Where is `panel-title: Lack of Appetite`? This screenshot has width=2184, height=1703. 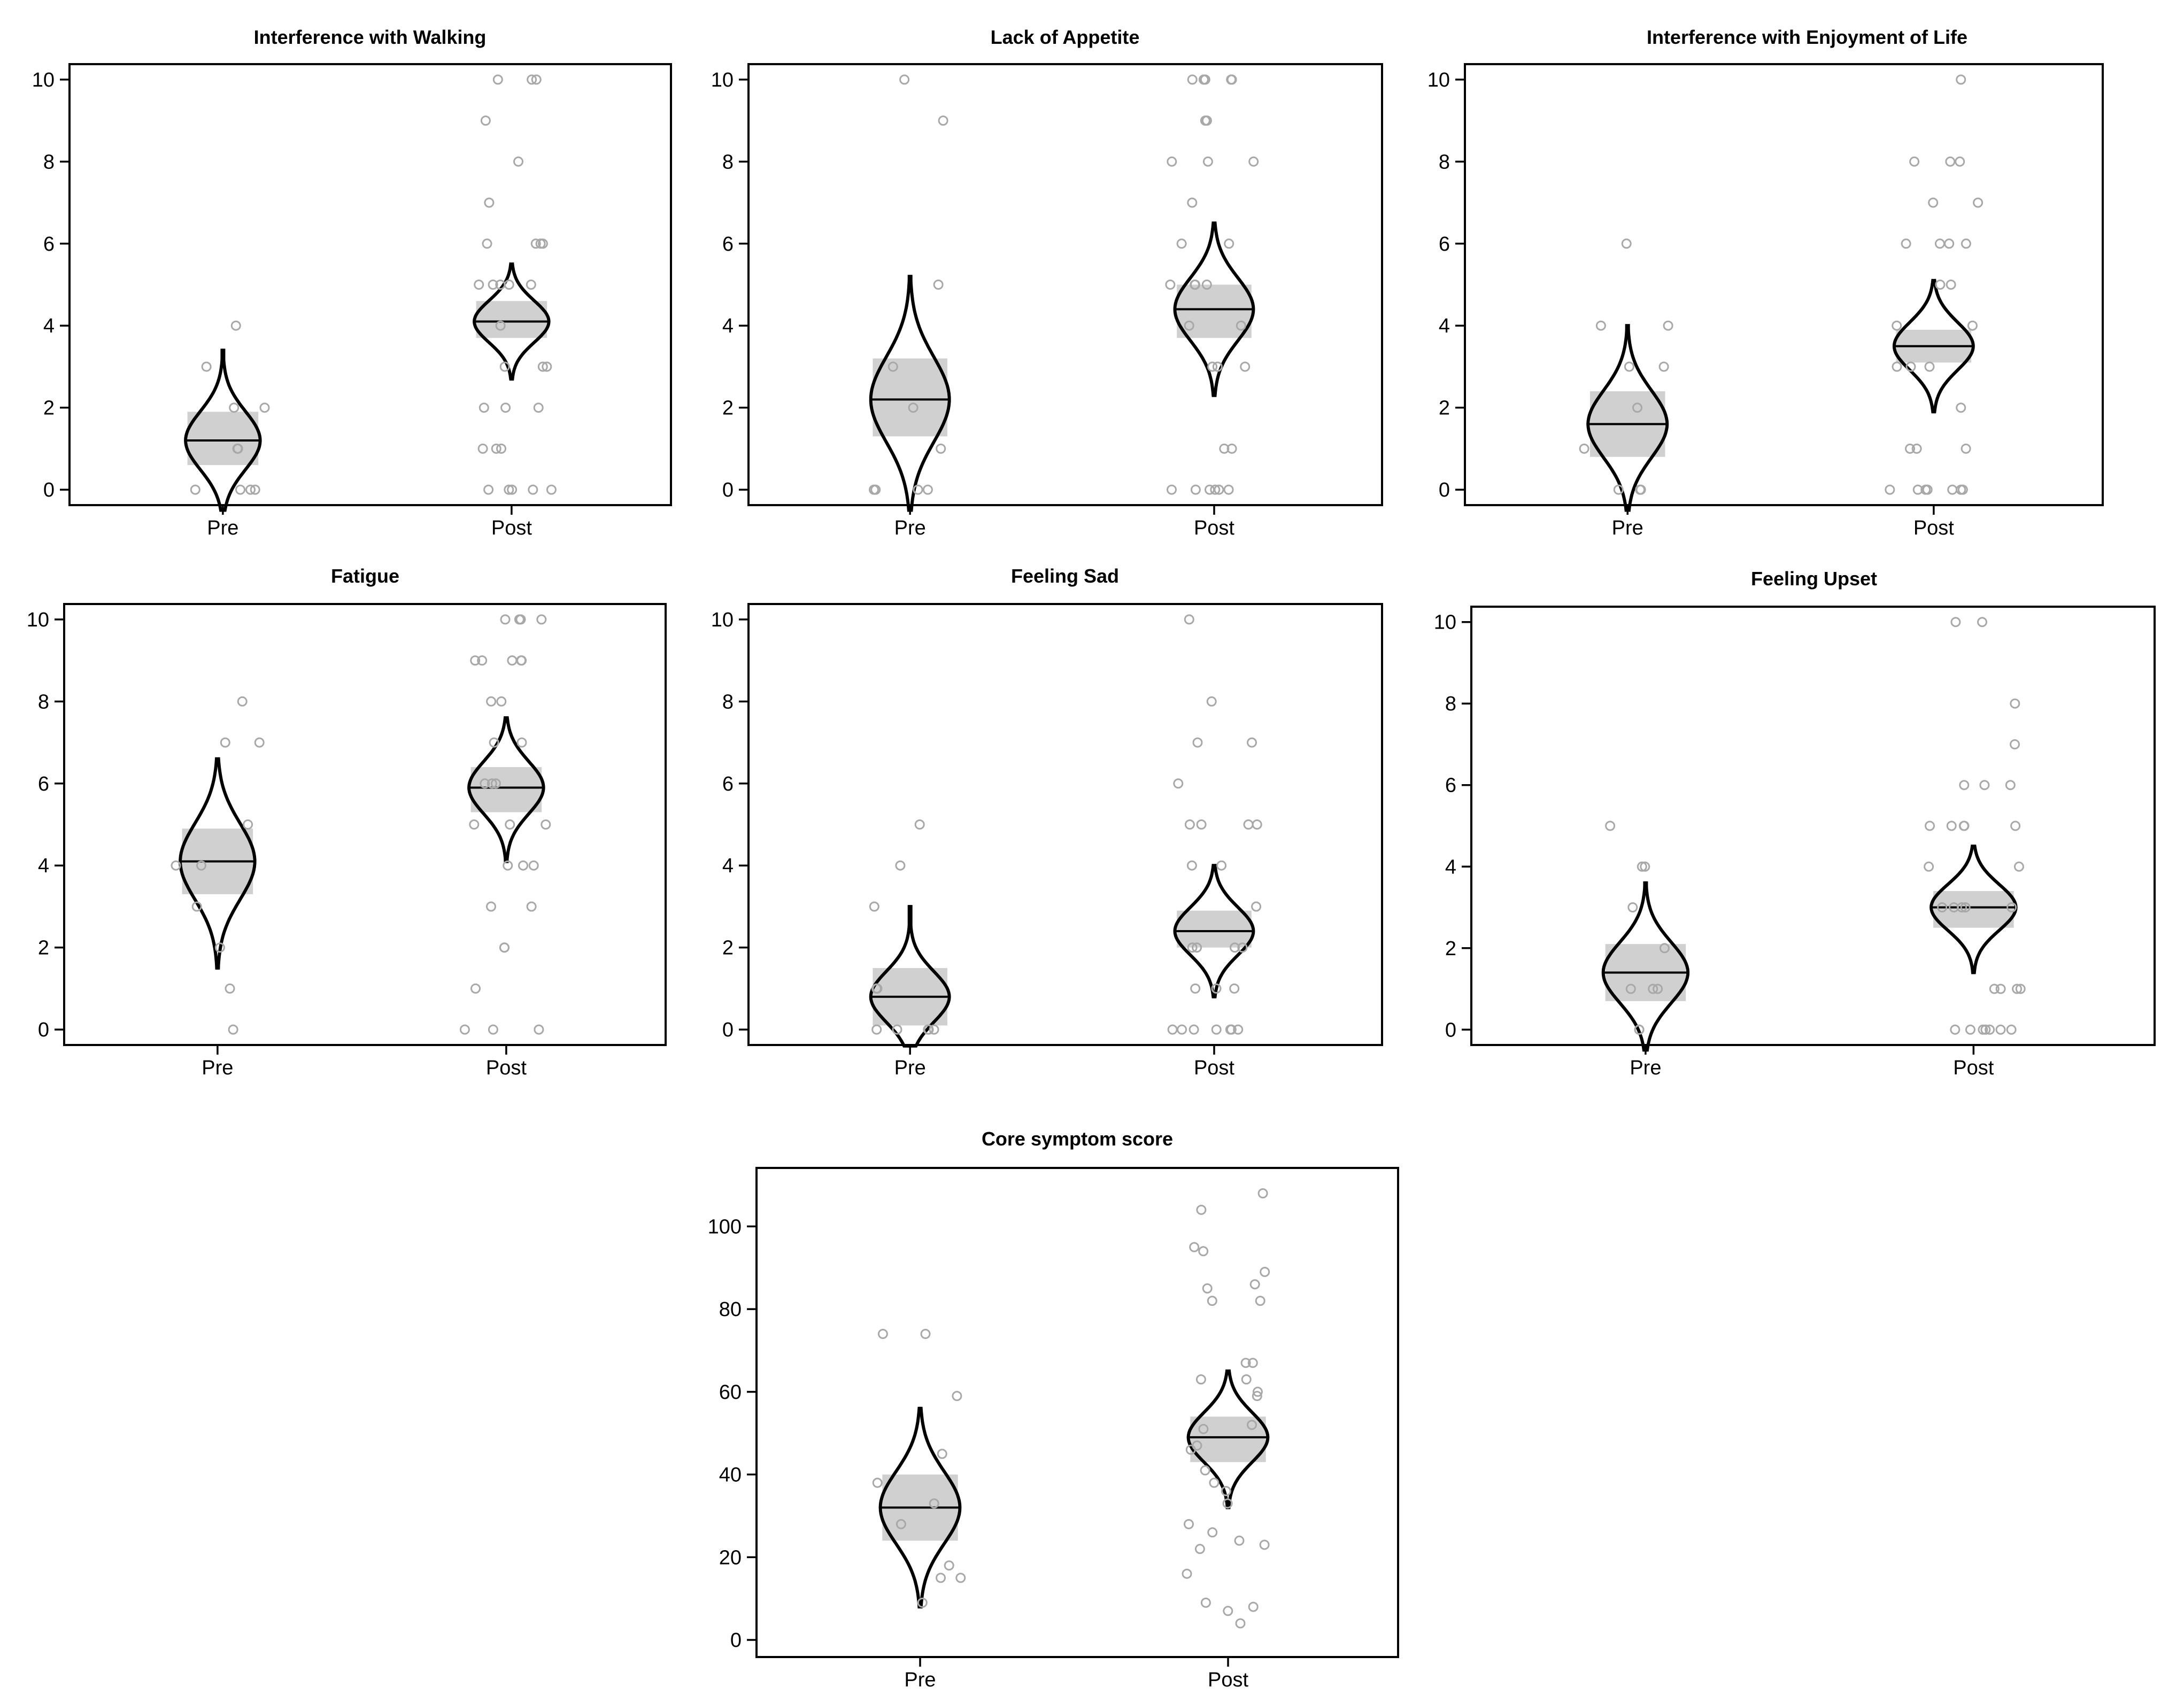
panel-title: Lack of Appetite is located at coordinates (1065, 37).